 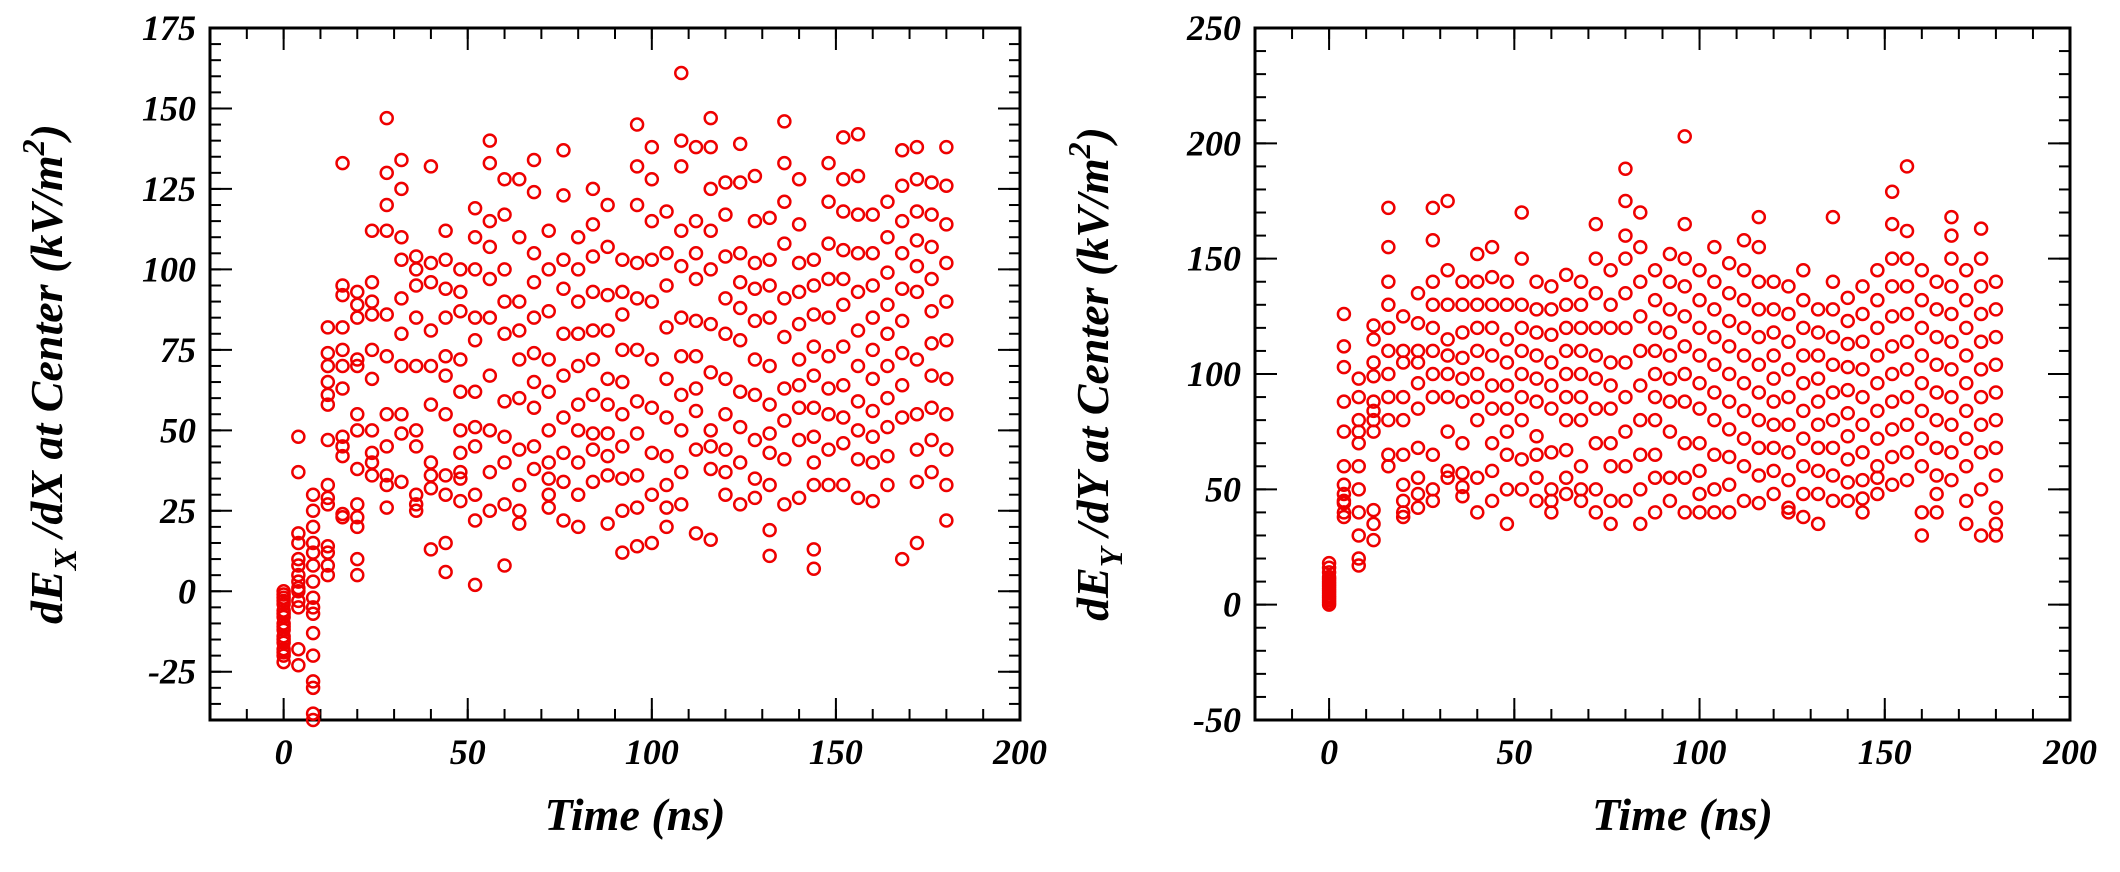 I want to click on y-tick-label: 0, so click(x=1232, y=605).